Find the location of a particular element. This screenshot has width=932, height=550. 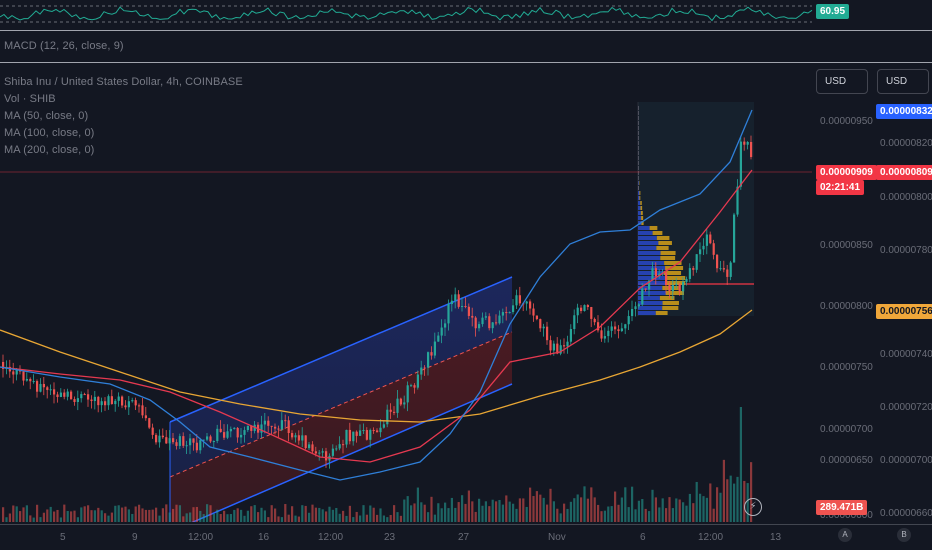

currency-button-b: USD is located at coordinates (903, 81).